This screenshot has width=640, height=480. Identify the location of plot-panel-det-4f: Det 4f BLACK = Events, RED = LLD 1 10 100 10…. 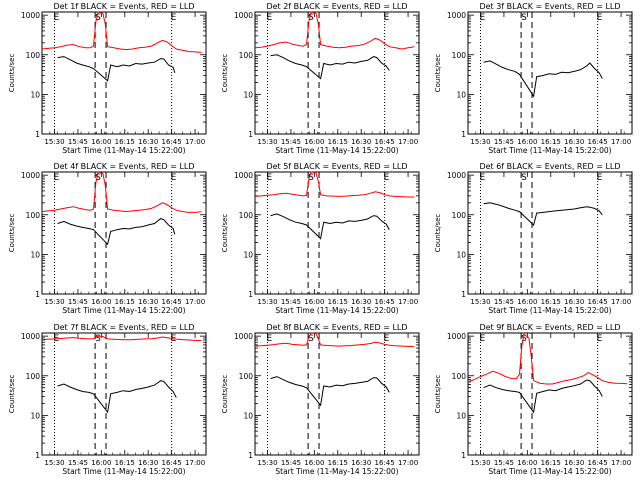
(107, 238).